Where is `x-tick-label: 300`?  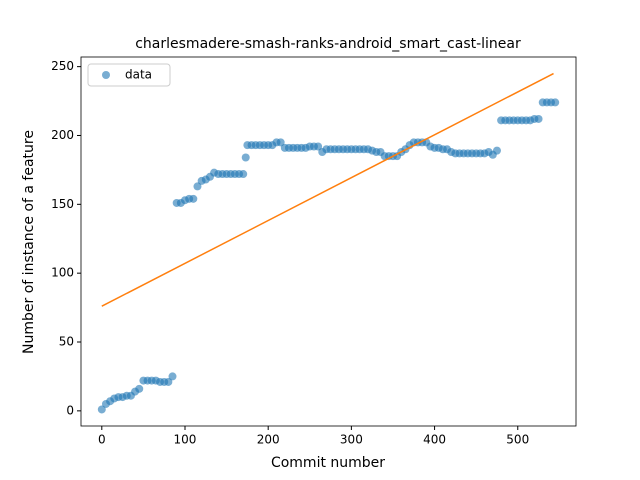
x-tick-label: 300 is located at coordinates (351, 440).